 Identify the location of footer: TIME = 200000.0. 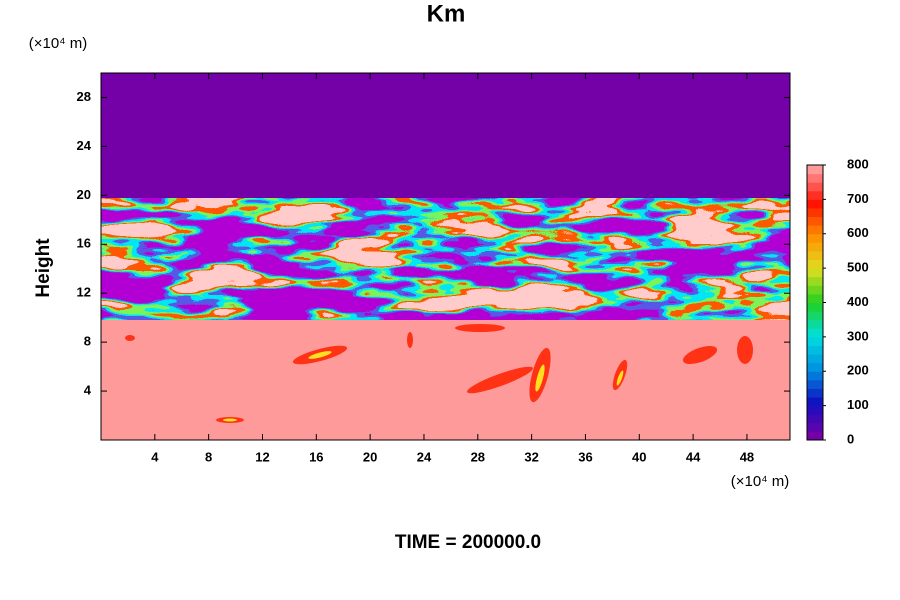
(468, 542).